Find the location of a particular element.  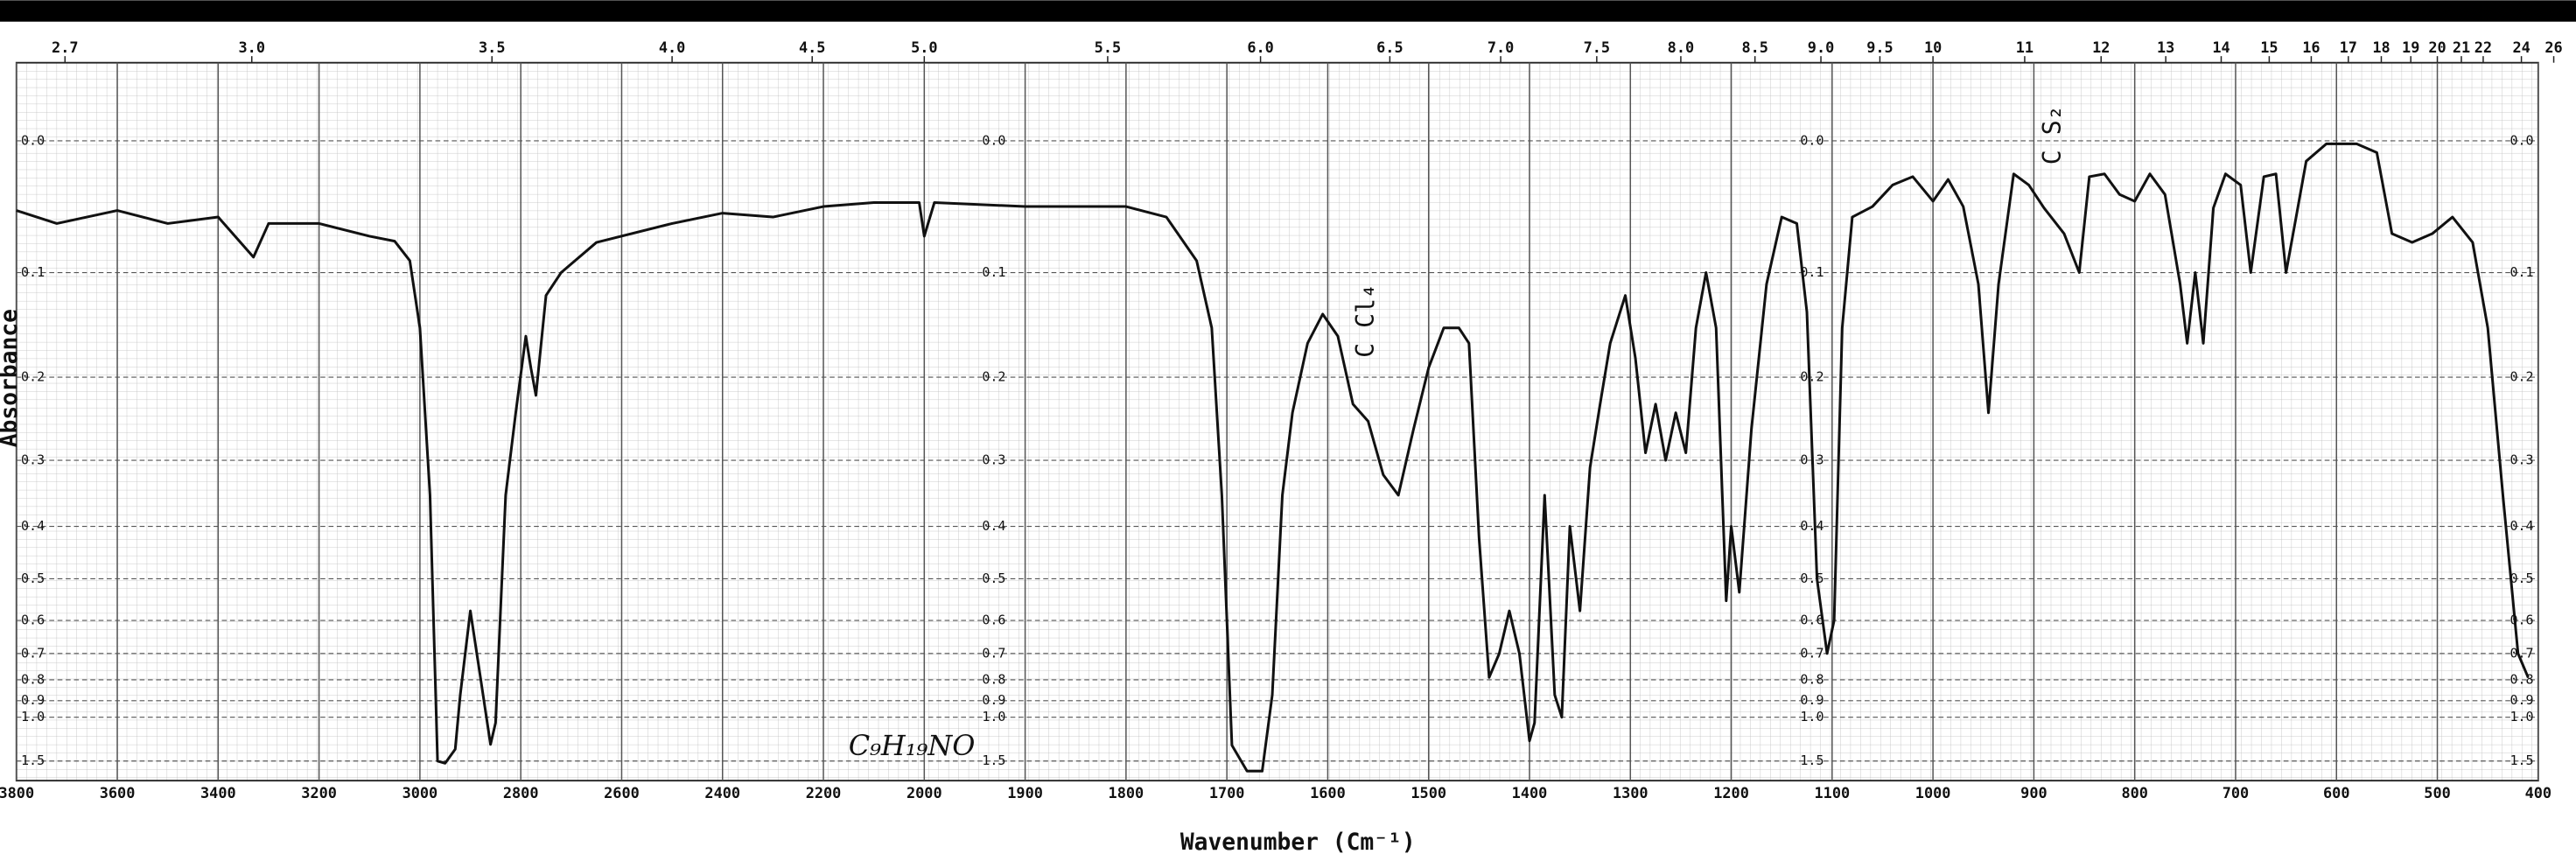

x2-tick-label: 6.5 is located at coordinates (1389, 47).